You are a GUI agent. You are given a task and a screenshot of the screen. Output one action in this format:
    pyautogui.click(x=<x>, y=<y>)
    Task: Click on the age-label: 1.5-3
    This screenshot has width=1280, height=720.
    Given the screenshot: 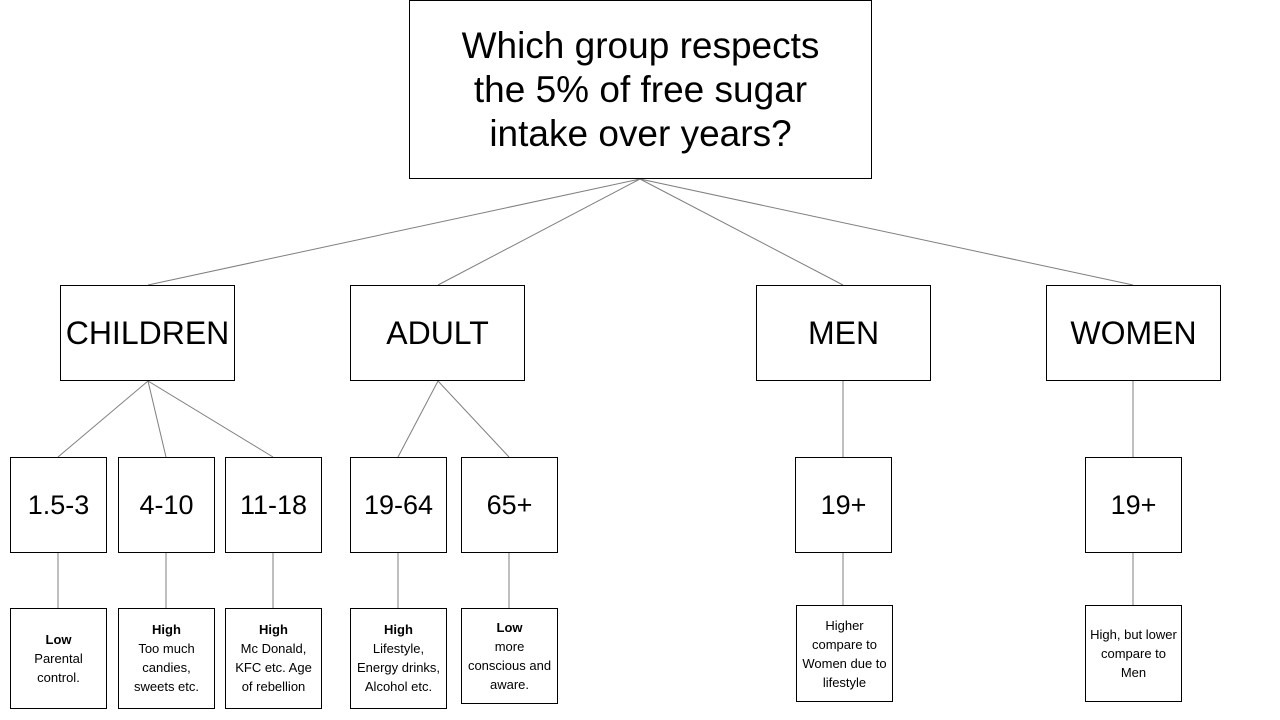 What is the action you would take?
    pyautogui.click(x=58, y=505)
    